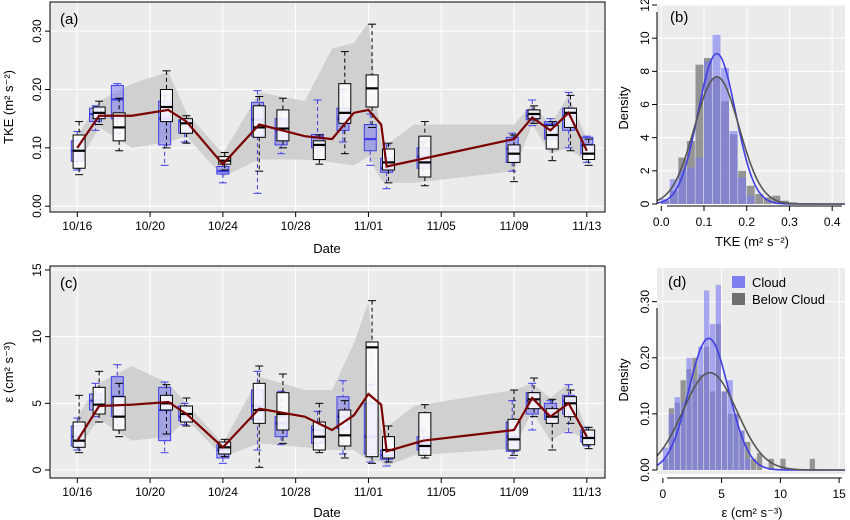  What do you see at coordinates (738, 299) in the screenshot?
I see `legend-swatch-below-cloud` at bounding box center [738, 299].